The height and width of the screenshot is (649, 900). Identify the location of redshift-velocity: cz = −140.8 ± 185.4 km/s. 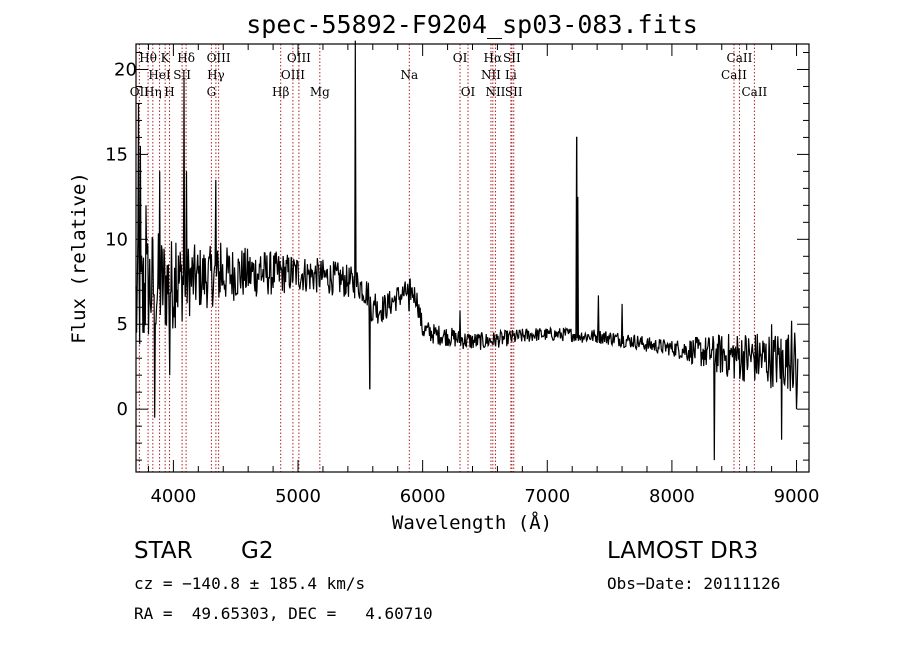
(250, 583).